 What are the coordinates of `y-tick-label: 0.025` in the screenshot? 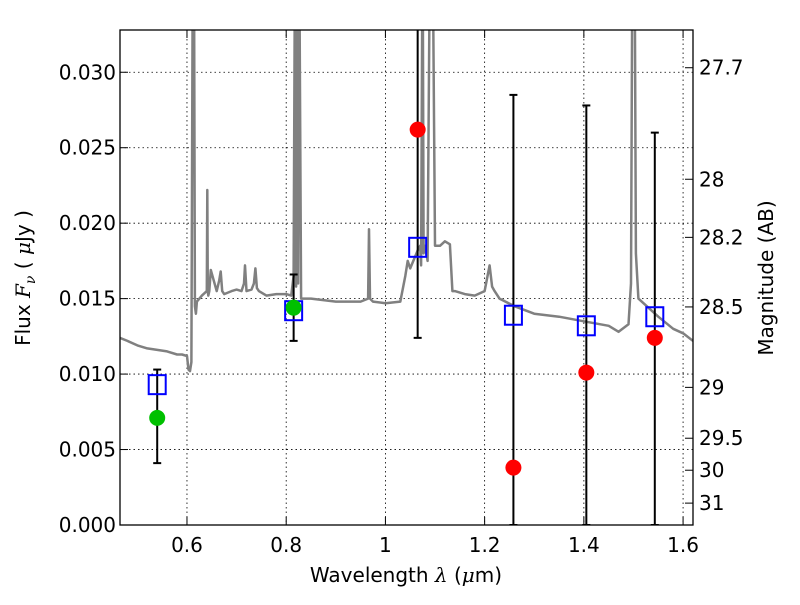 It's located at (87, 148).